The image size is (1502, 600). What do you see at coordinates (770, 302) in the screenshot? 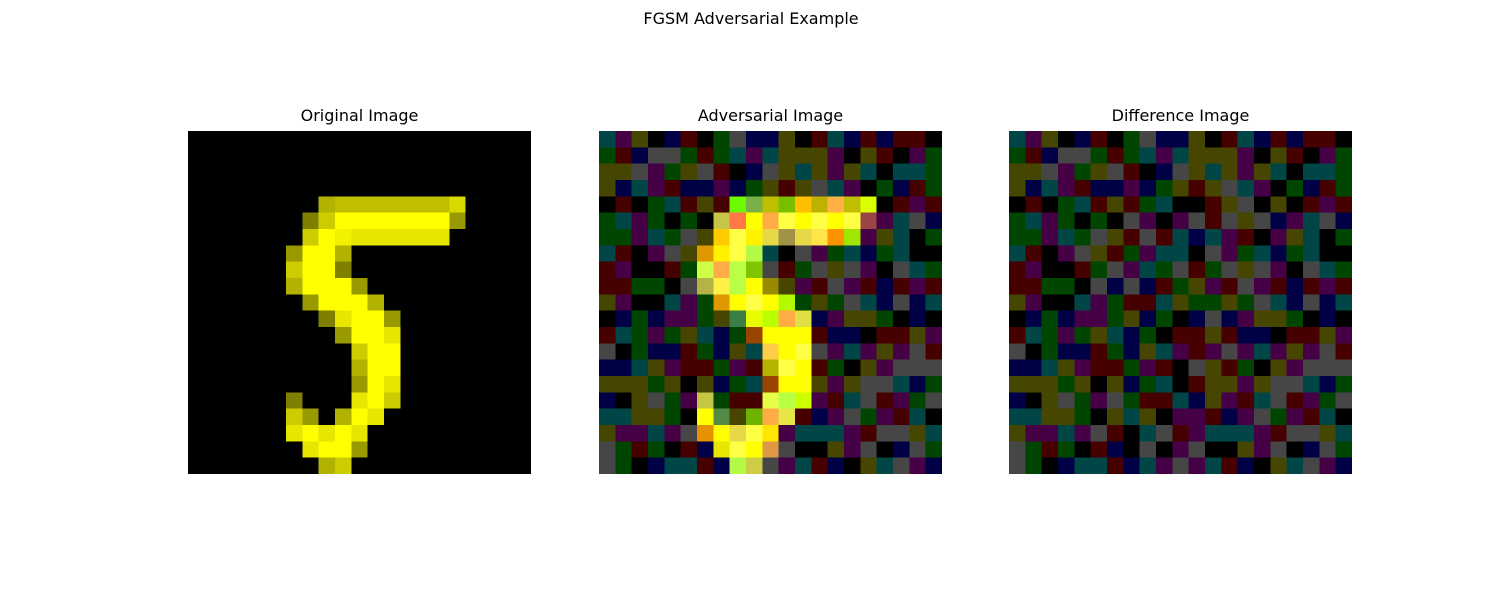
I see `adversarial-image` at bounding box center [770, 302].